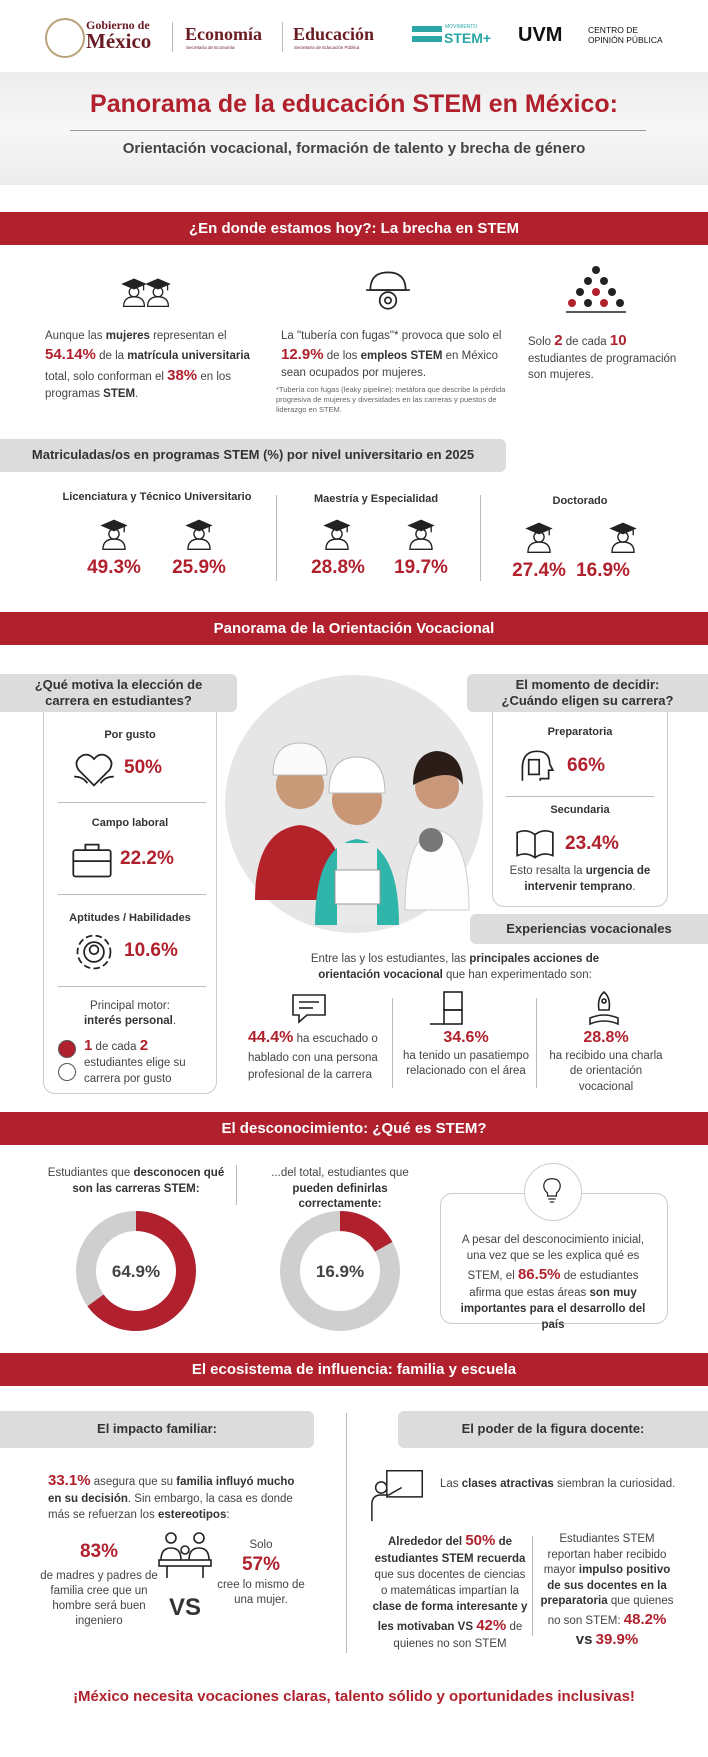 This screenshot has width=708, height=1757. I want to click on text: urgencia de intervenir temprano, so click(587, 879).